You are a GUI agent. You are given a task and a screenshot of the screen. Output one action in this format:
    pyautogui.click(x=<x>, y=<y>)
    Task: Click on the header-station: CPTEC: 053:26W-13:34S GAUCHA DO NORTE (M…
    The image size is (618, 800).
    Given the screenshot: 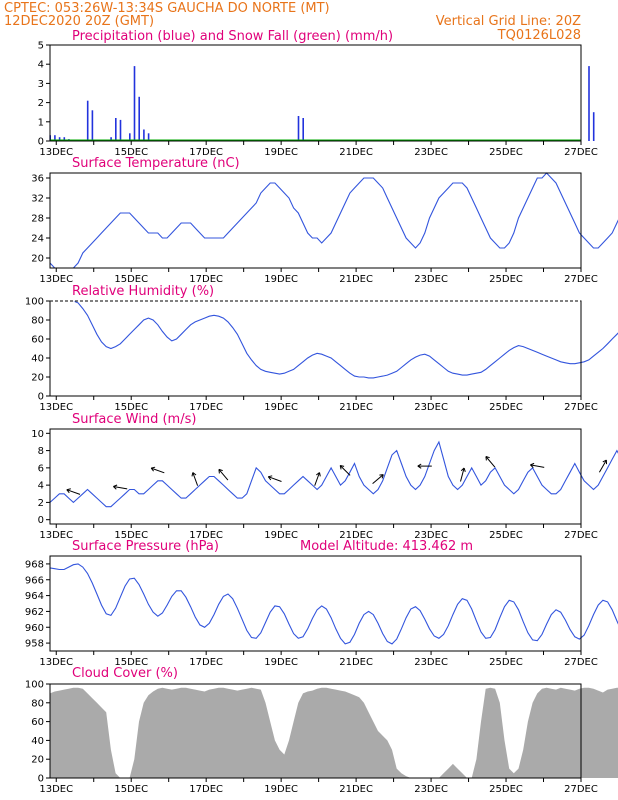 What is the action you would take?
    pyautogui.click(x=167, y=8)
    